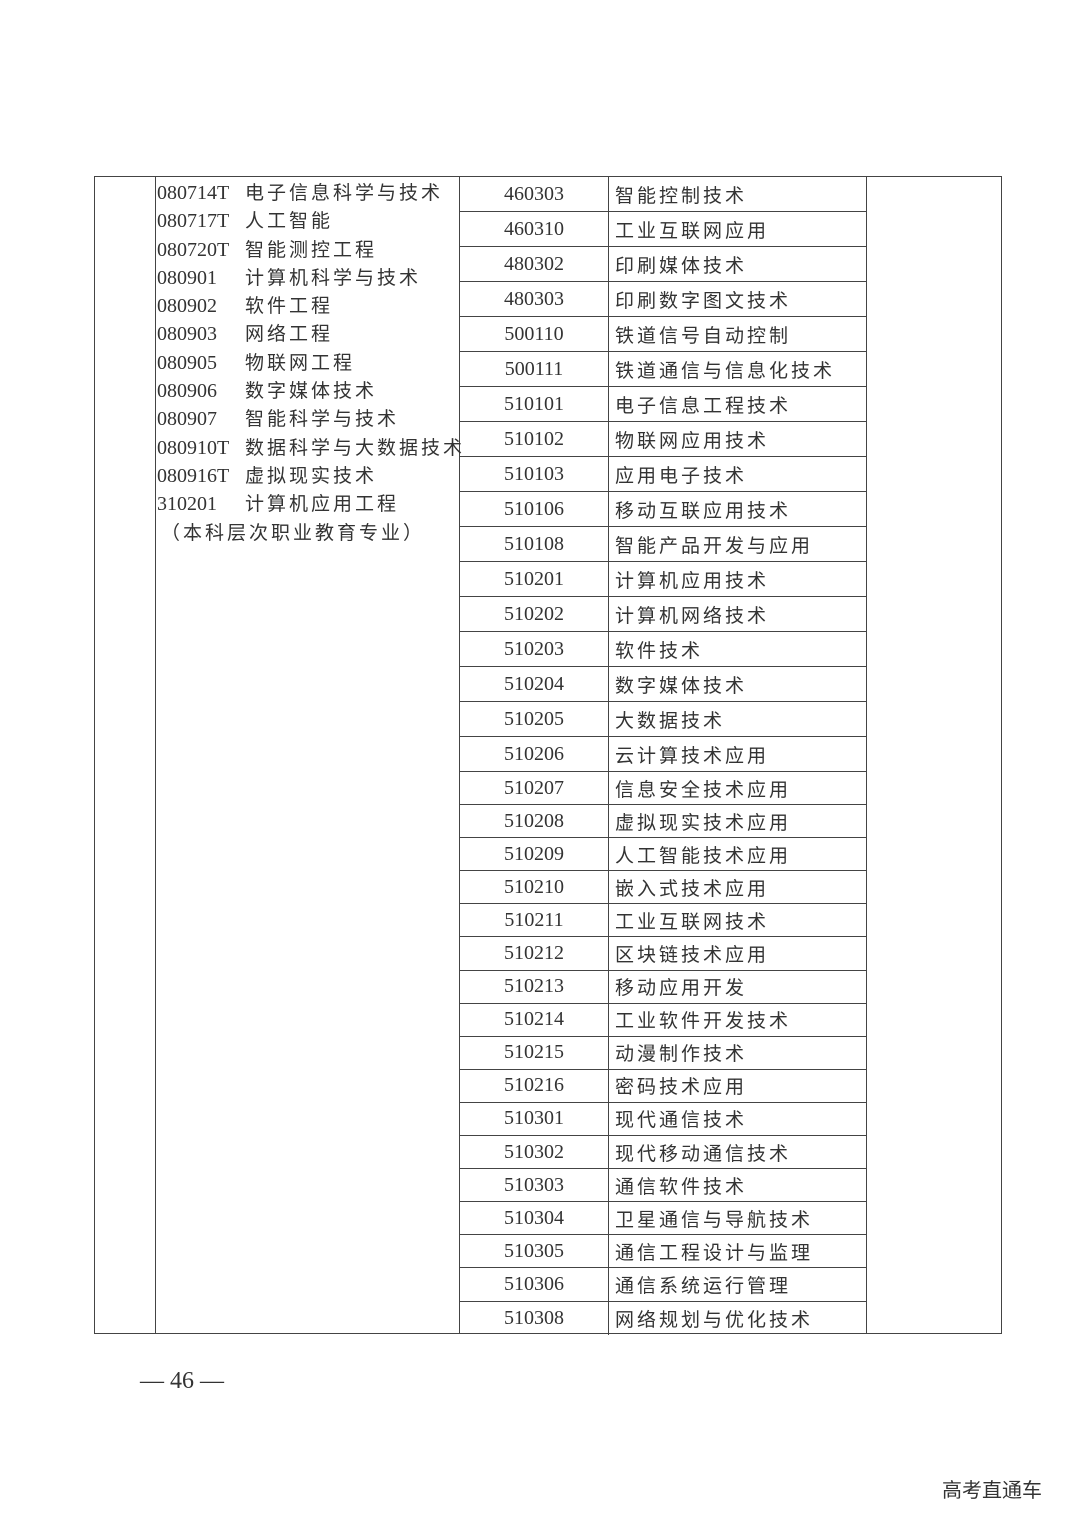  I want to click on table-row: 460303 智能控制技术, so click(663, 194).